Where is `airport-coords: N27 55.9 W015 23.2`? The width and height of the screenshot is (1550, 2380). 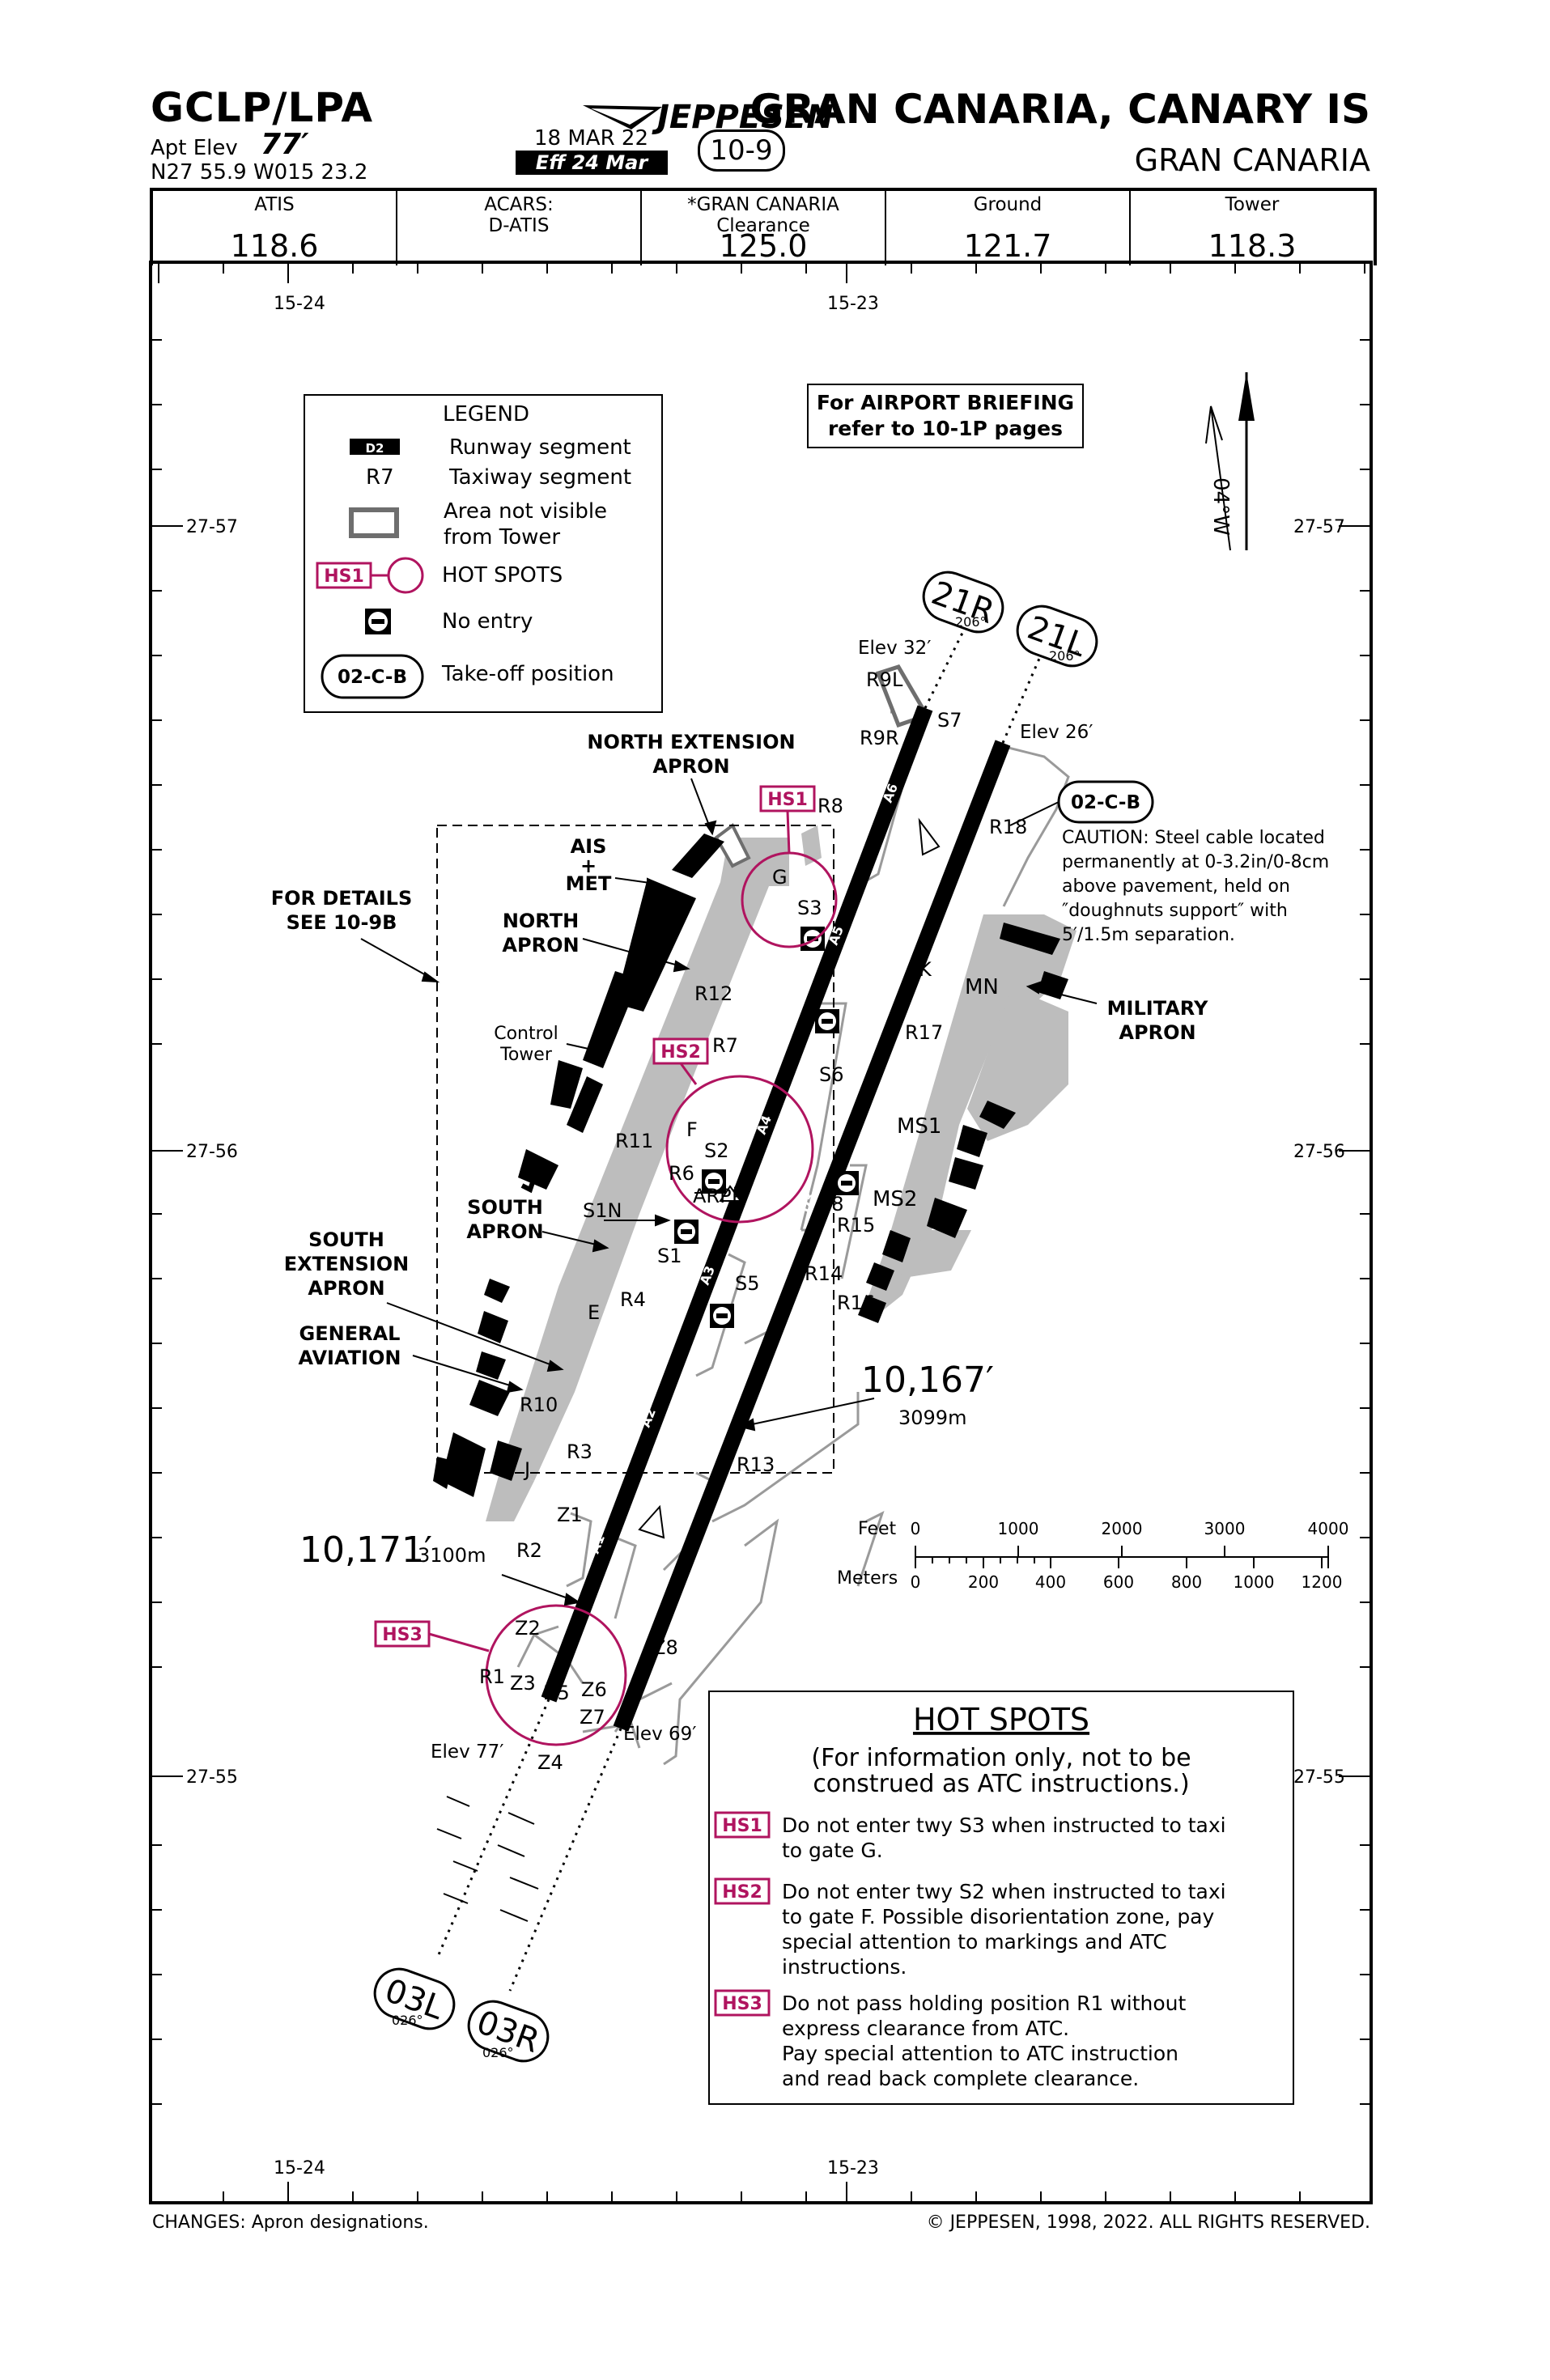 airport-coords: N27 55.9 W015 23.2 is located at coordinates (259, 173).